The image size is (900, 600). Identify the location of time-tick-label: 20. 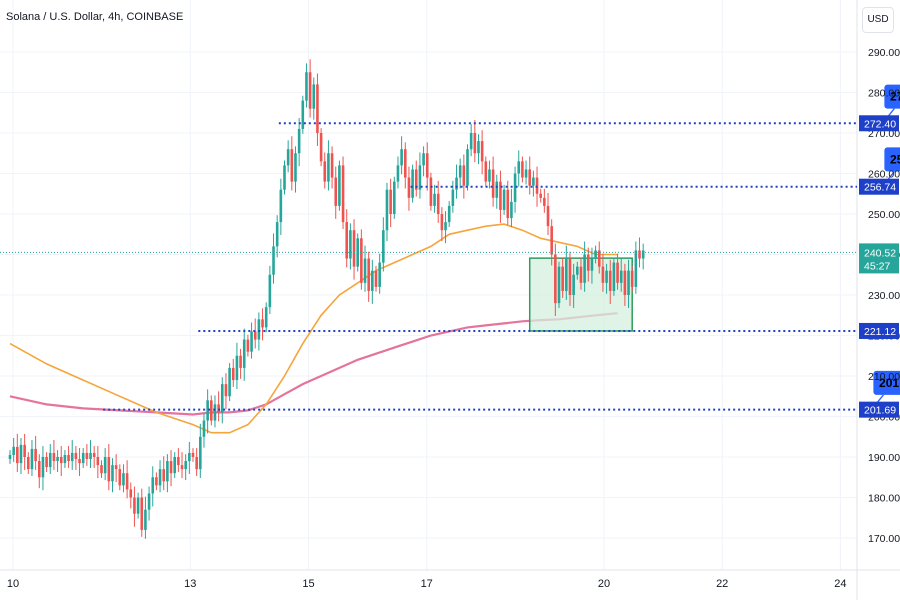
(604, 584).